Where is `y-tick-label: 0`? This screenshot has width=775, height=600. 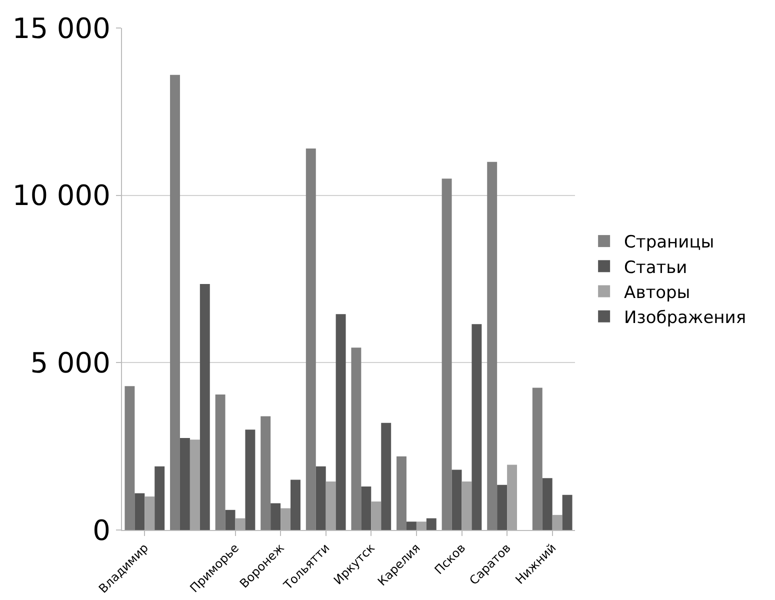
y-tick-label: 0 is located at coordinates (101, 530).